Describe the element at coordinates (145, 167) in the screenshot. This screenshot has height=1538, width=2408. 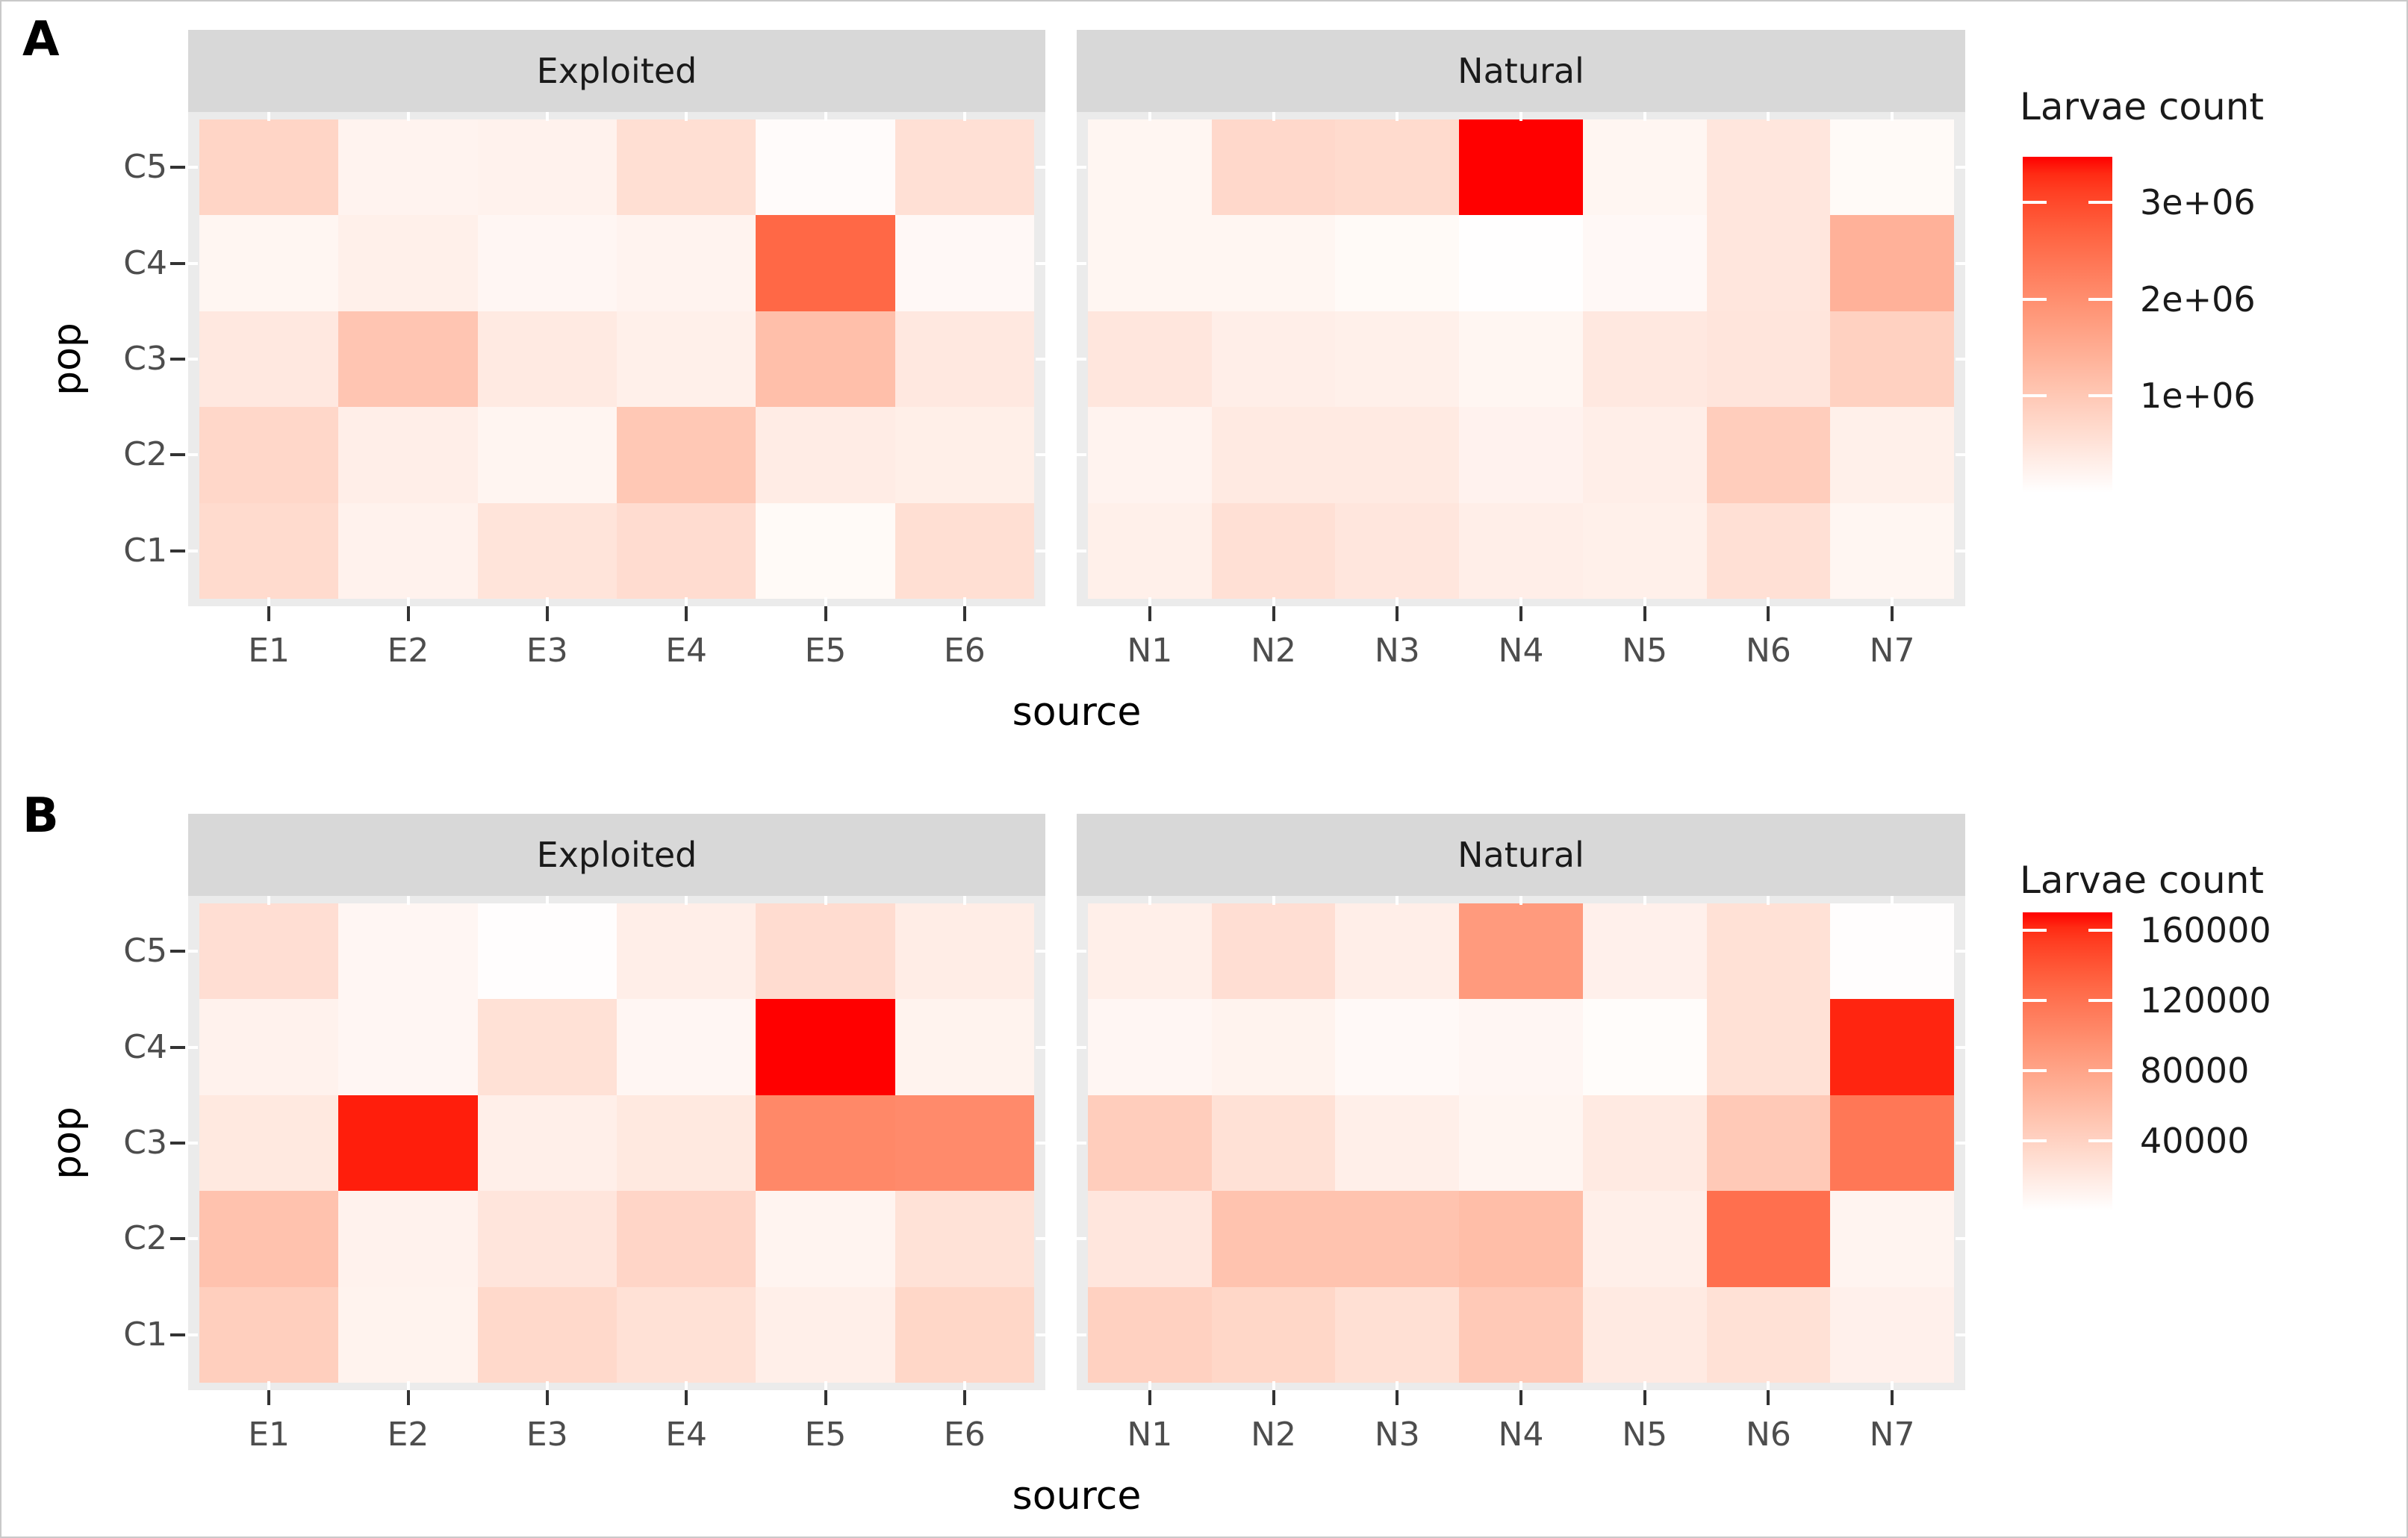
I see `y-tick-label-c5: C5` at that location.